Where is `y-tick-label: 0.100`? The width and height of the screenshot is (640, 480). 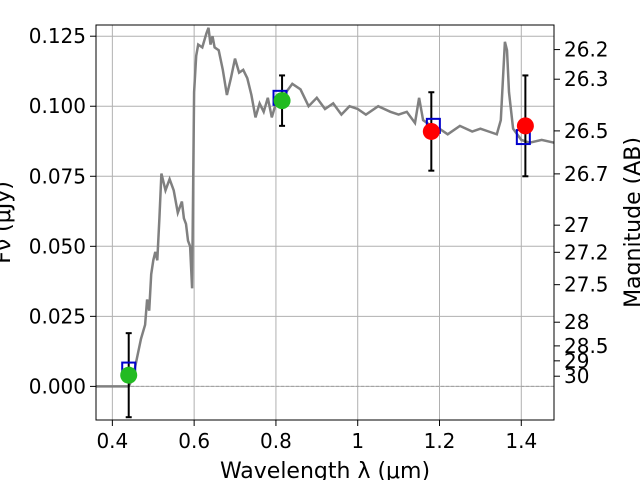 y-tick-label: 0.100 is located at coordinates (57, 106).